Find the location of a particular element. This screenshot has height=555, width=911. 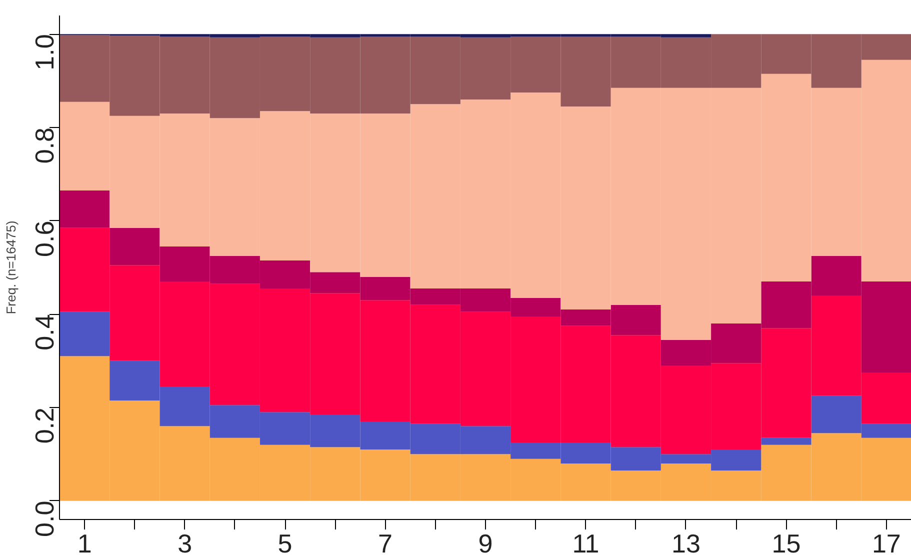

y-tick-label: 0.8 is located at coordinates (45, 145).